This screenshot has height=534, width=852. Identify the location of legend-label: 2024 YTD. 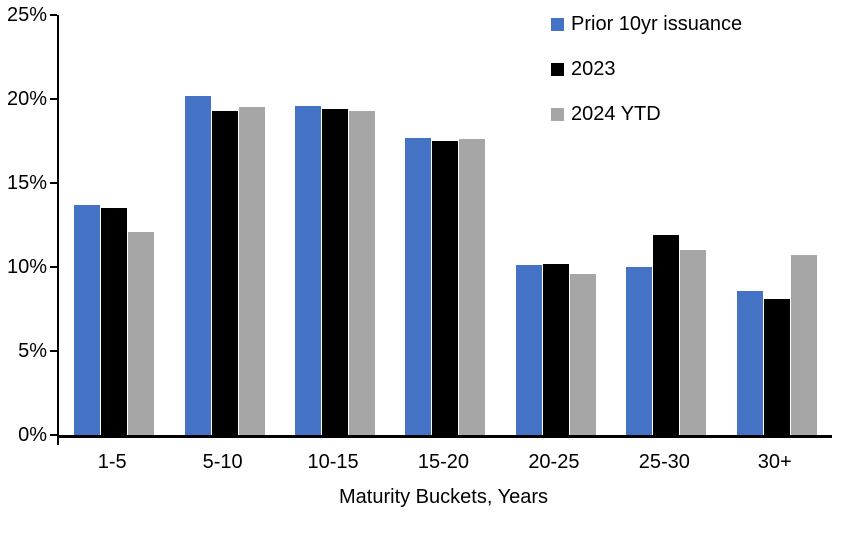
(616, 114).